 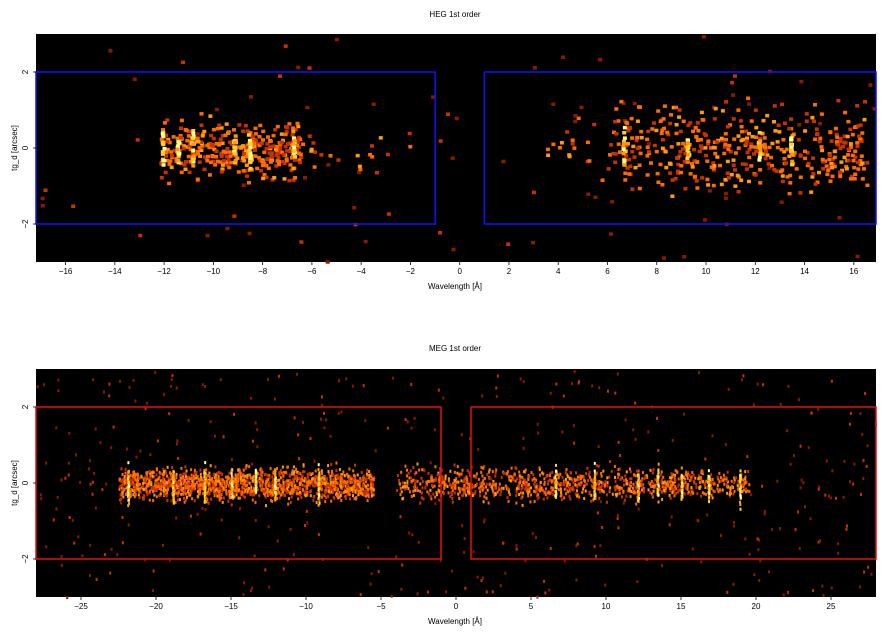 What do you see at coordinates (25, 147) in the screenshot?
I see `heg-y-tick-label: 0` at bounding box center [25, 147].